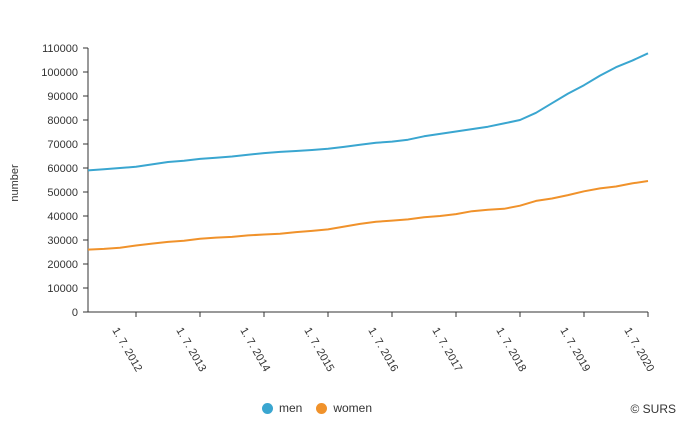 The width and height of the screenshot is (690, 426). I want to click on legend-marker-men, so click(267, 408).